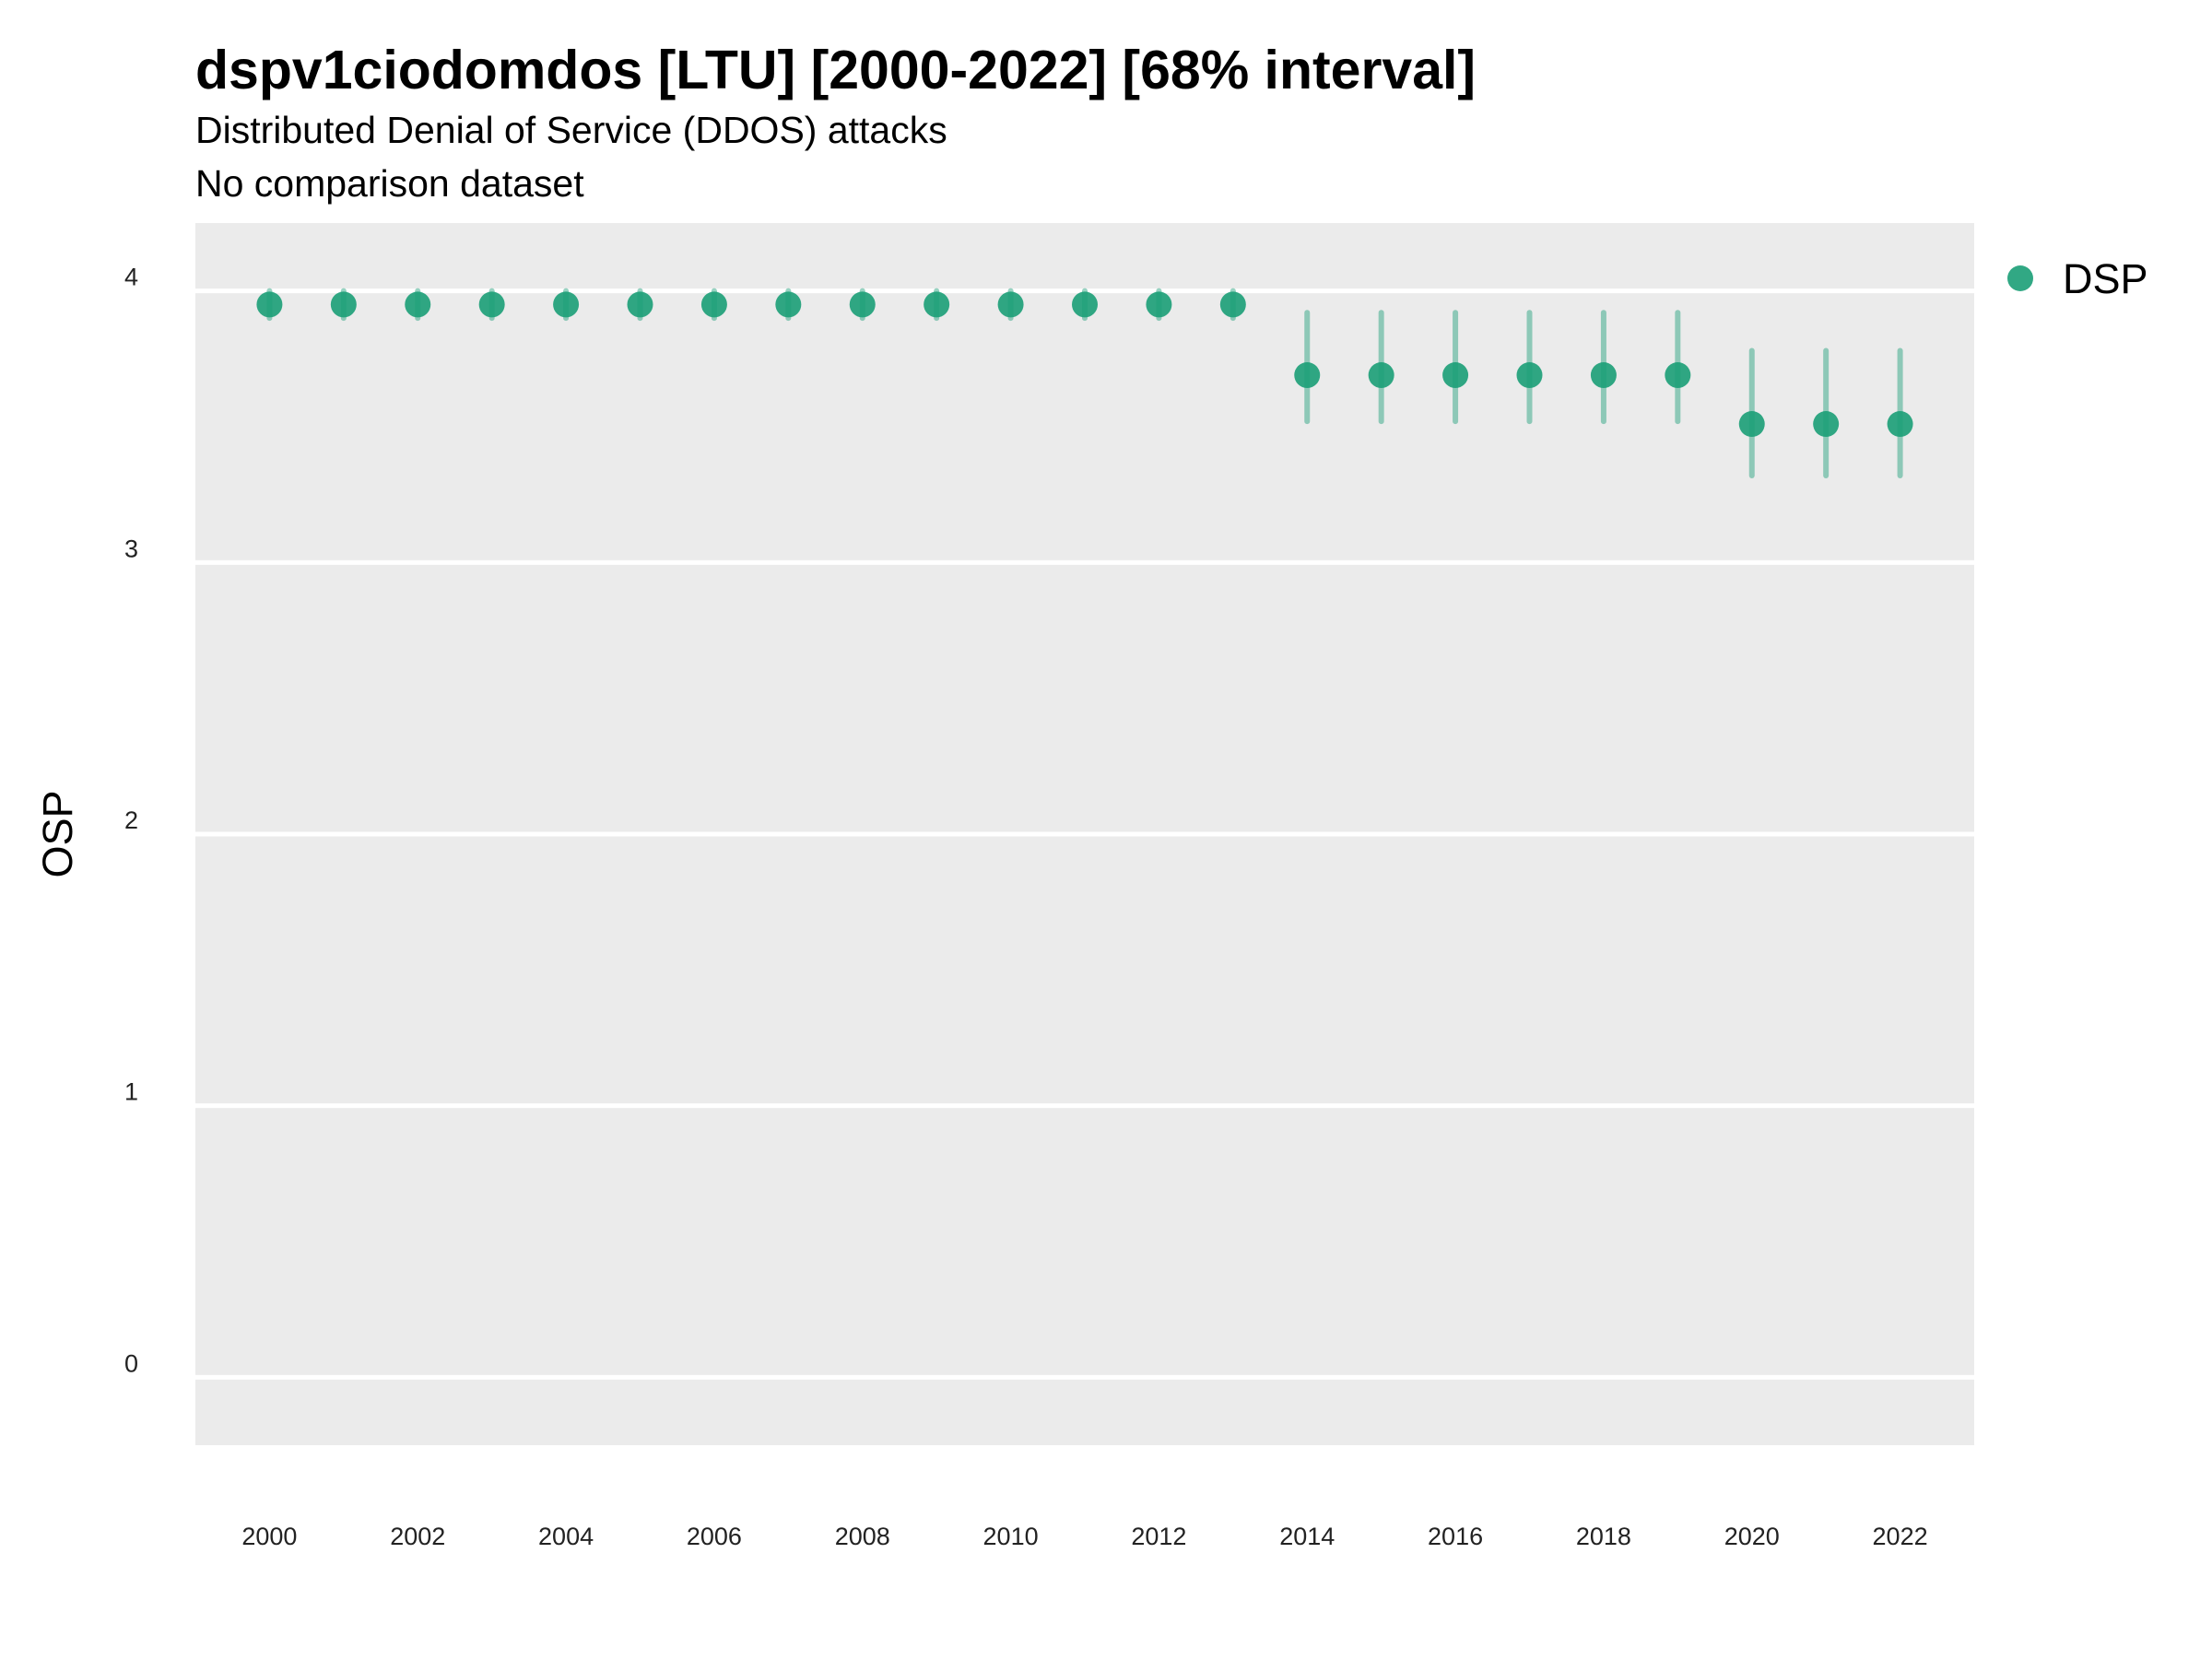 This screenshot has width=2212, height=1659. What do you see at coordinates (131, 1363) in the screenshot?
I see `y-tick-label: 0` at bounding box center [131, 1363].